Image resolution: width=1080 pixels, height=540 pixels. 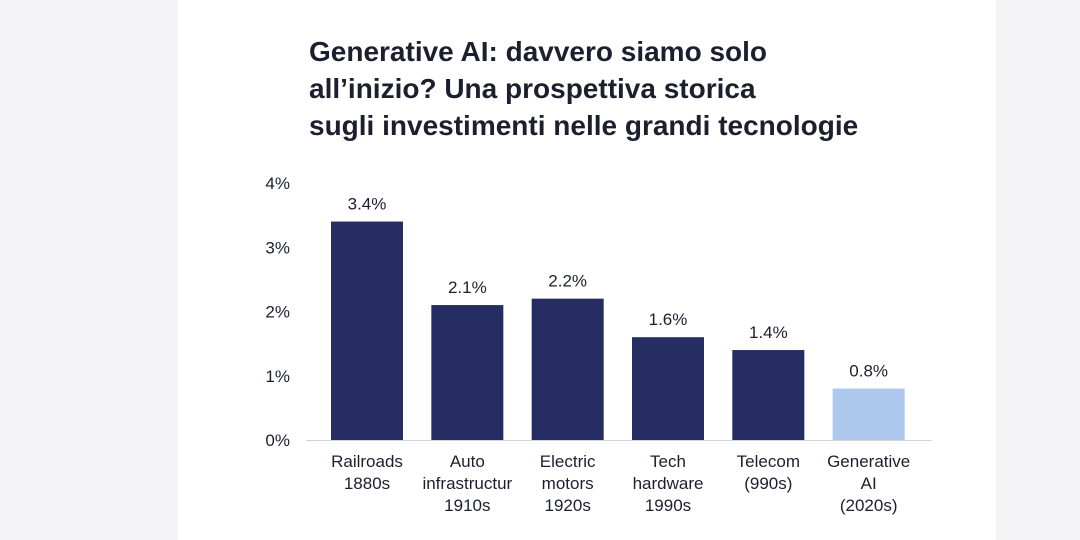 What do you see at coordinates (567, 281) in the screenshot?
I see `bar-value-label: 2.2%` at bounding box center [567, 281].